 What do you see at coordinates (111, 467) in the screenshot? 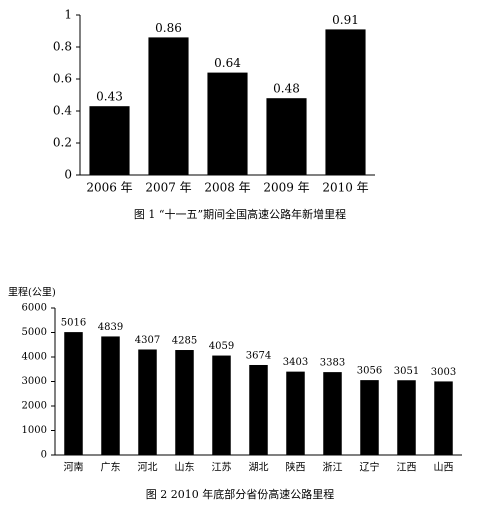
I see `x-tick-label: 广东` at bounding box center [111, 467].